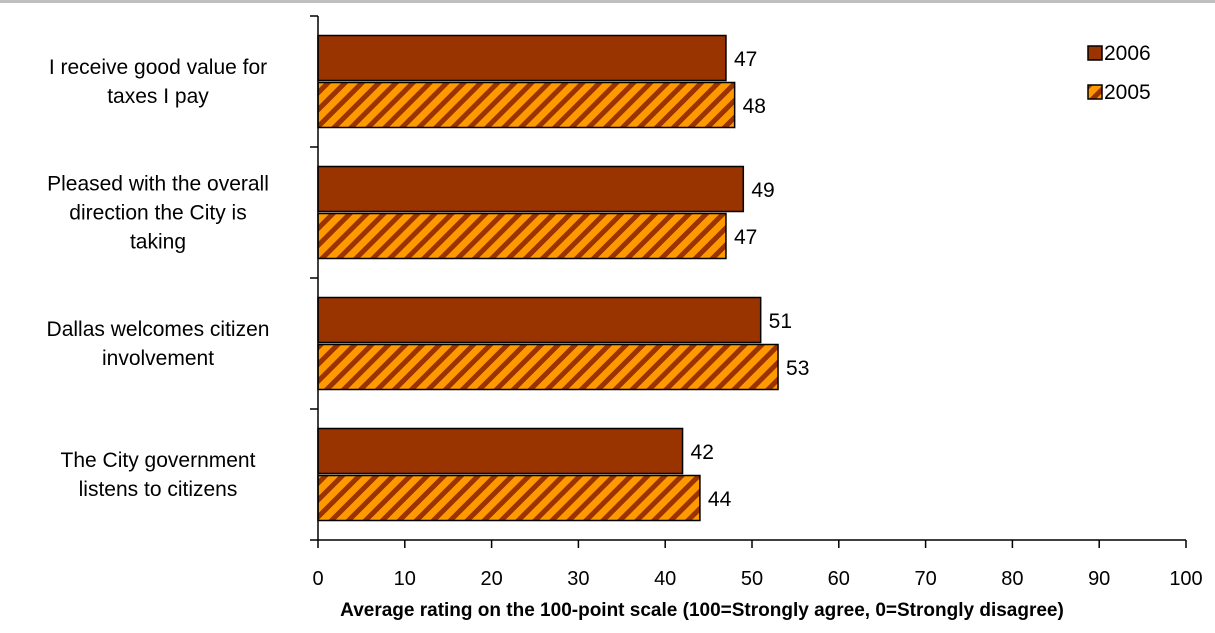  I want to click on x-tick-label-50: 50, so click(752, 579).